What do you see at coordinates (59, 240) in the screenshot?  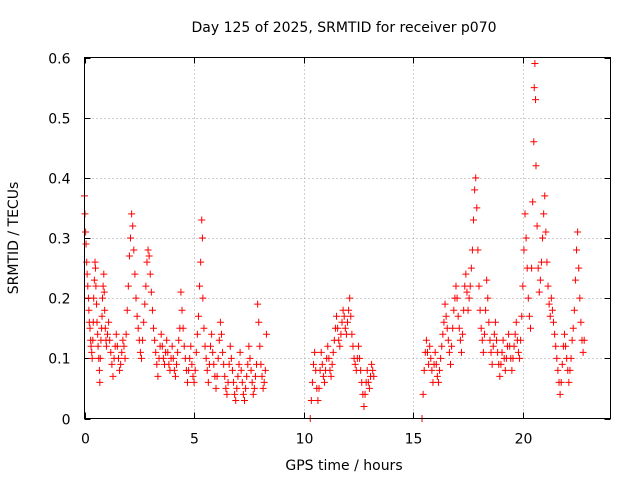 I see `y-tick-label: 0.3` at bounding box center [59, 240].